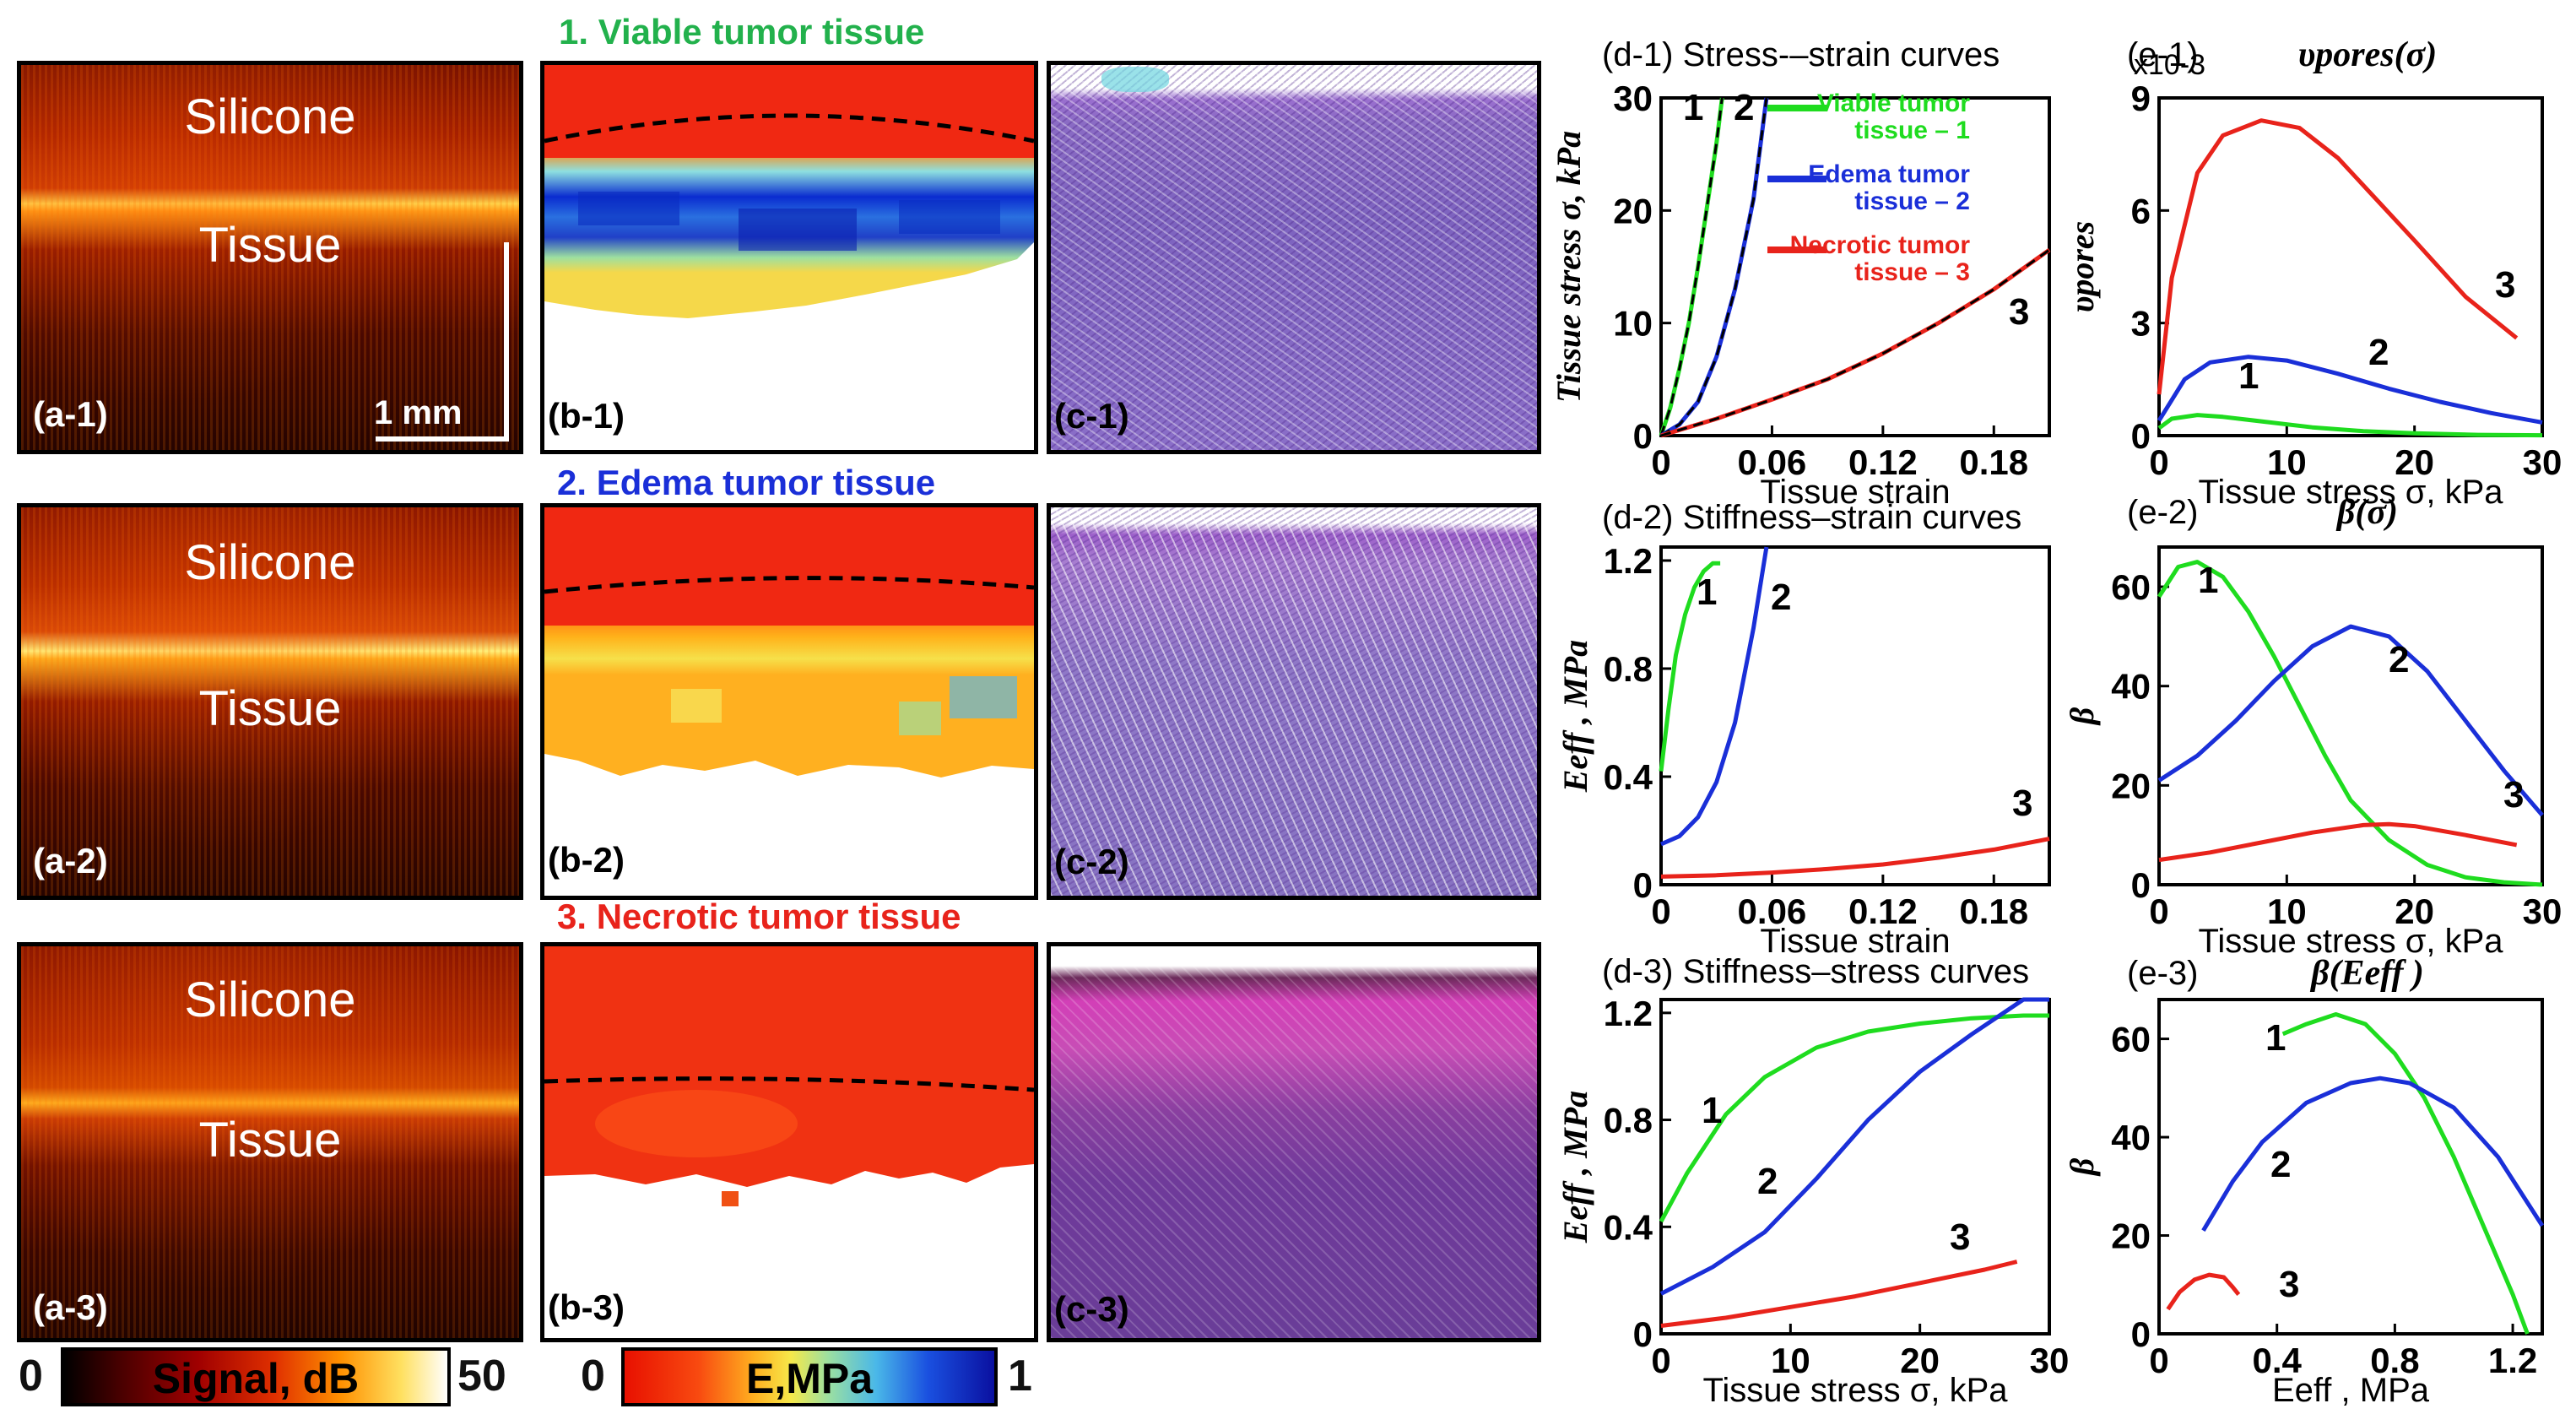 The width and height of the screenshot is (2576, 1425). I want to click on modulus-colorbar-max: 1, so click(1020, 1376).